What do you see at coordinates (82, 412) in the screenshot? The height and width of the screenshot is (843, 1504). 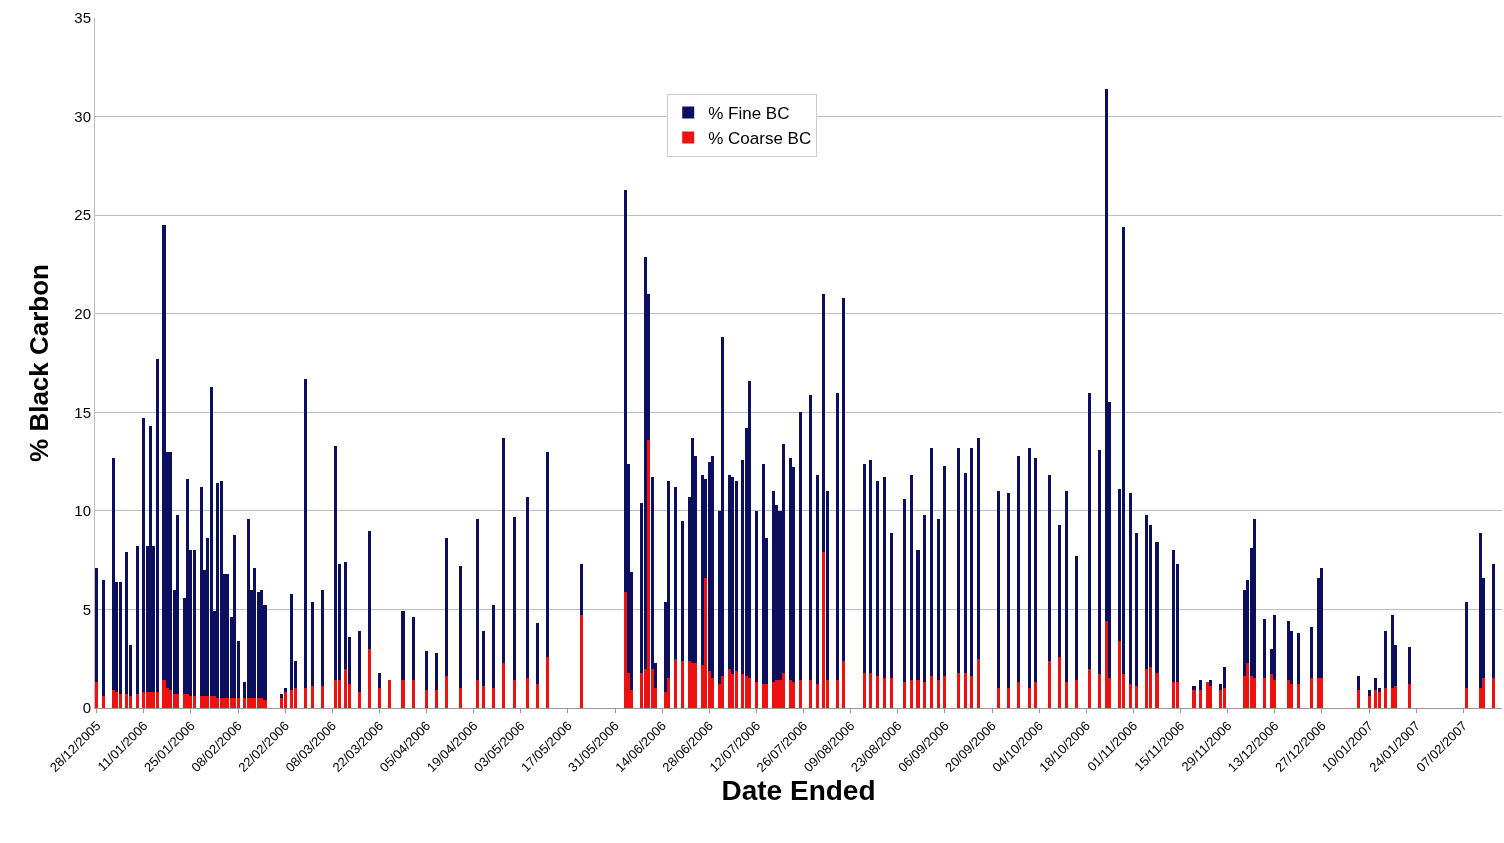 I see `y-tick-label: 15` at bounding box center [82, 412].